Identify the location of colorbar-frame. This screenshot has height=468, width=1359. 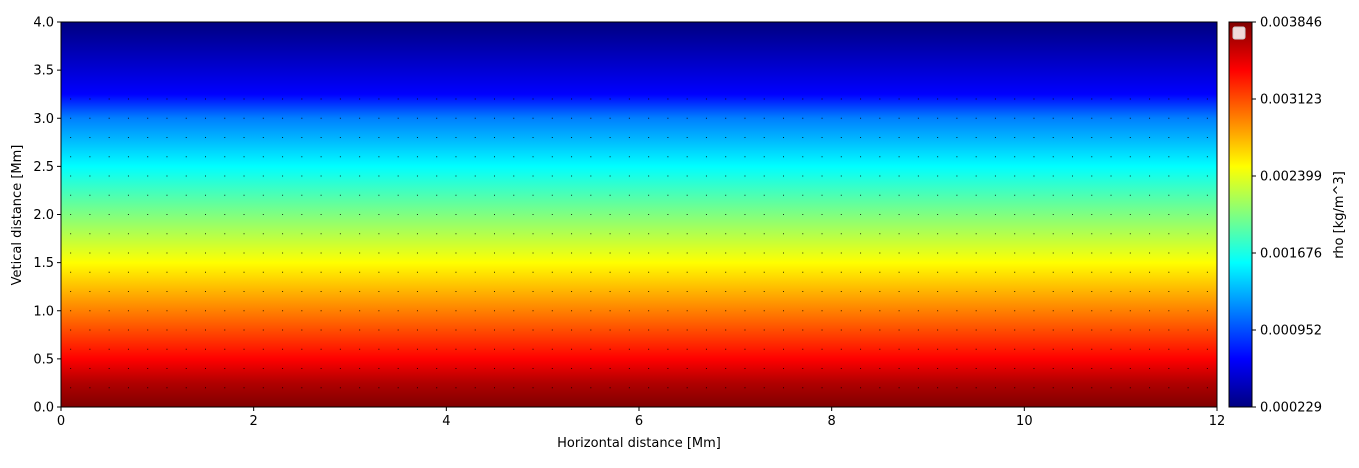
(1240, 214).